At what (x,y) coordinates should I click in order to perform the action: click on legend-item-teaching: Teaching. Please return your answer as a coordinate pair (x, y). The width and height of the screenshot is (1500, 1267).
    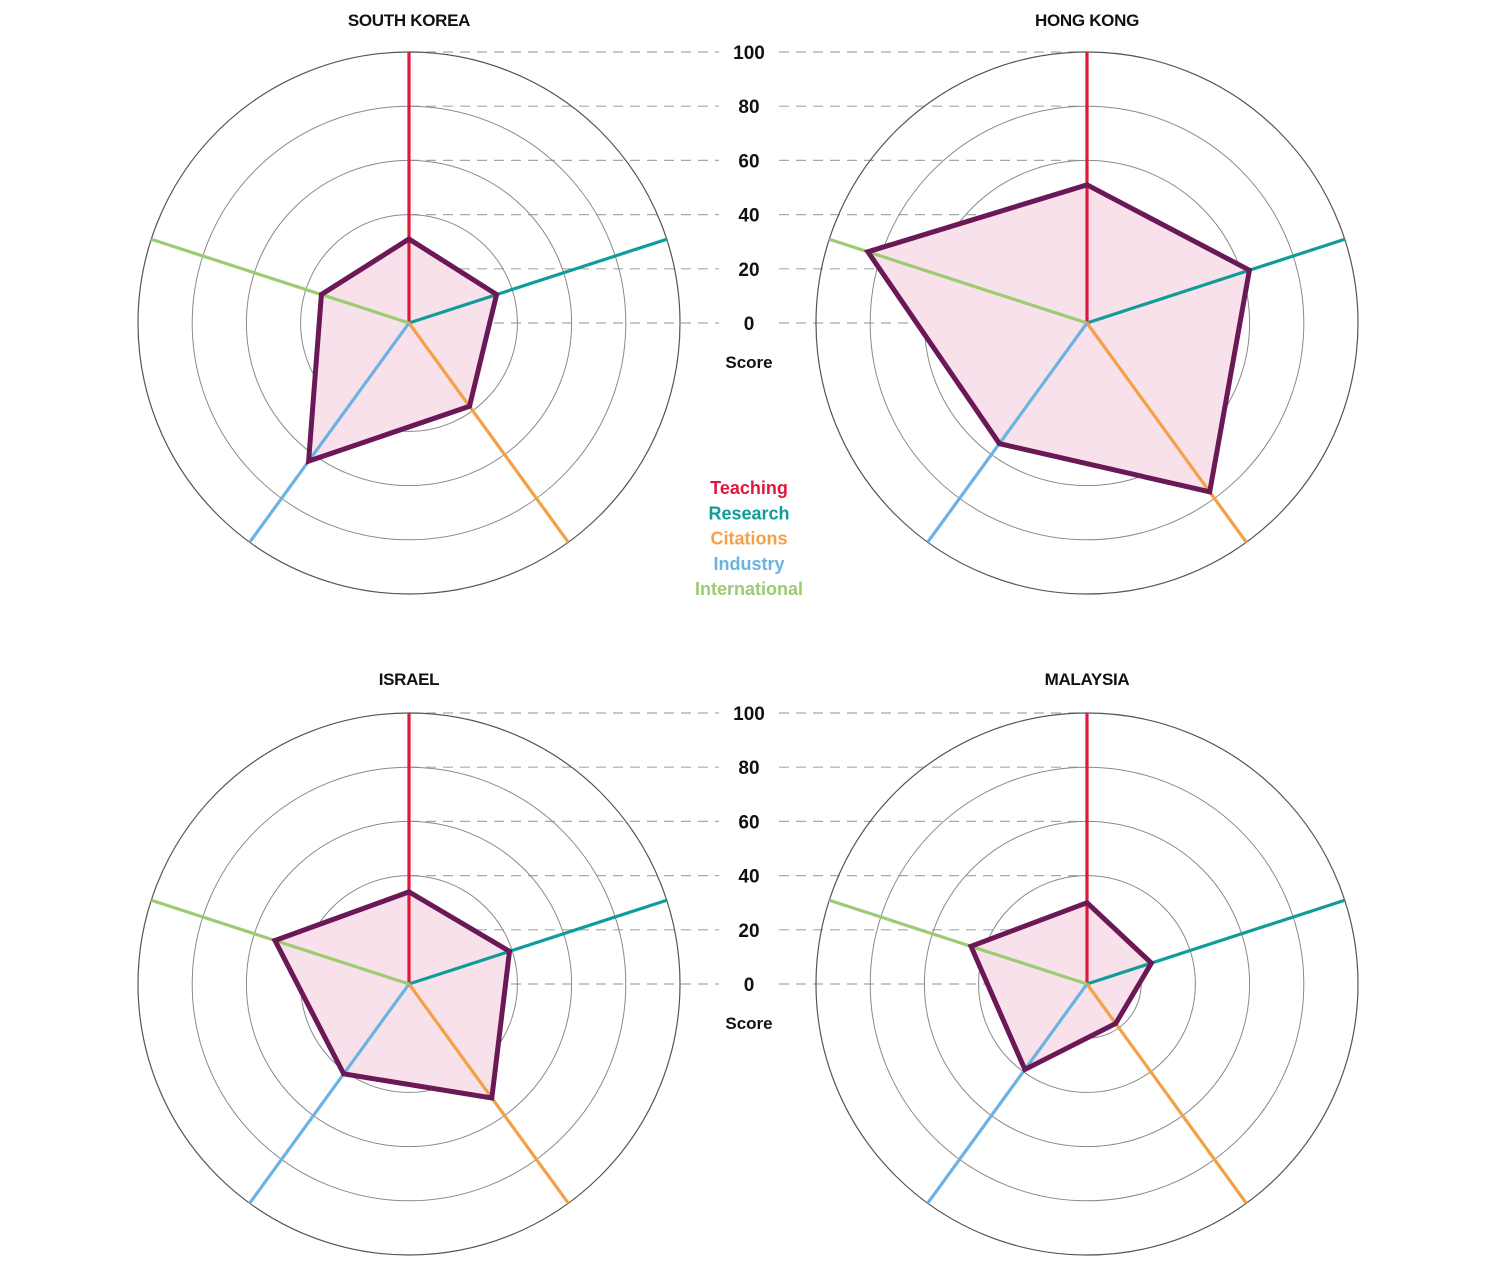
    Looking at the image, I should click on (749, 488).